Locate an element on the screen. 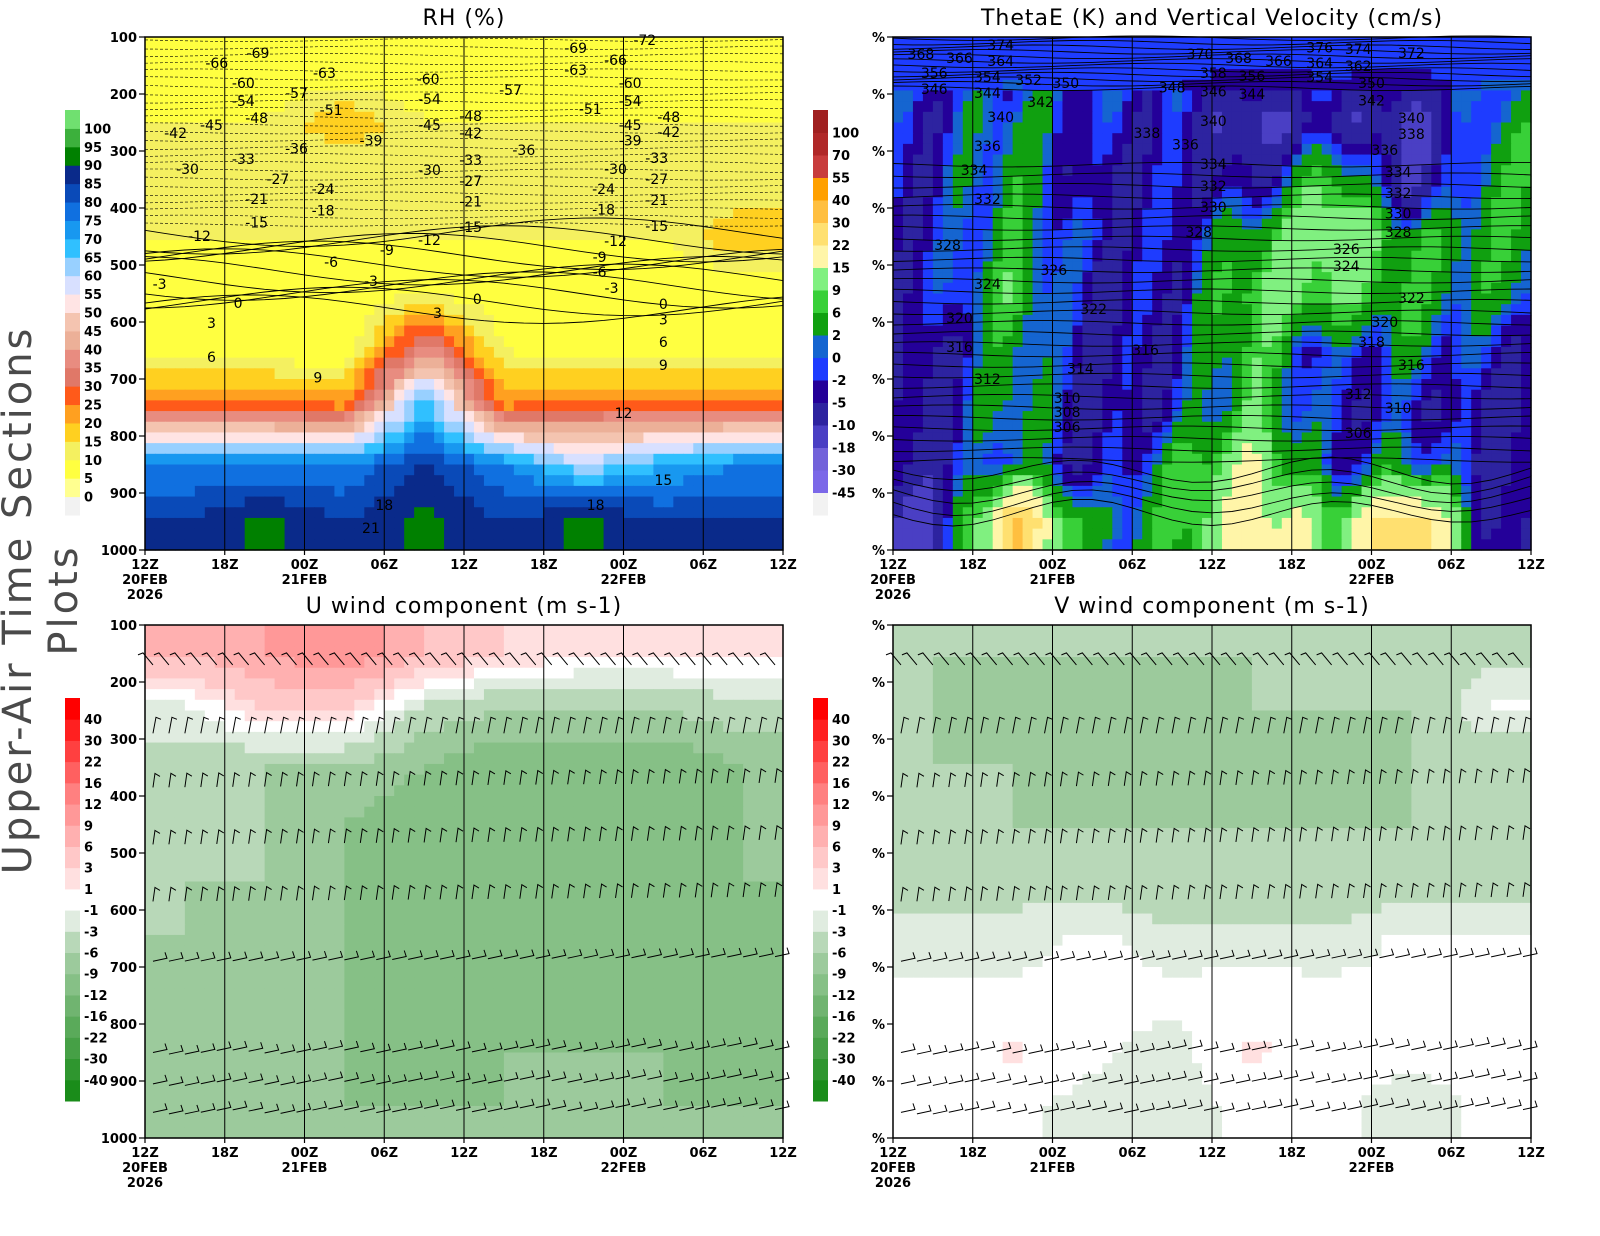 Image resolution: width=1600 pixels, height=1236 pixels. contour-label: 6 is located at coordinates (211, 358).